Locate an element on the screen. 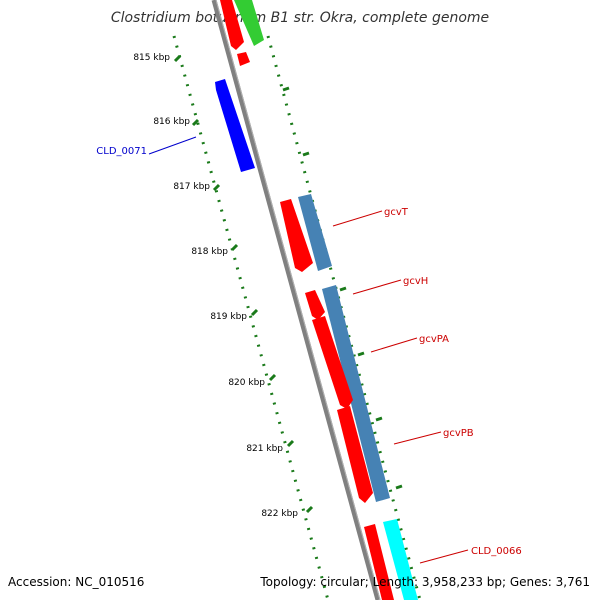 The width and height of the screenshot is (600, 600). label-line-gcvpb is located at coordinates (417, 438).